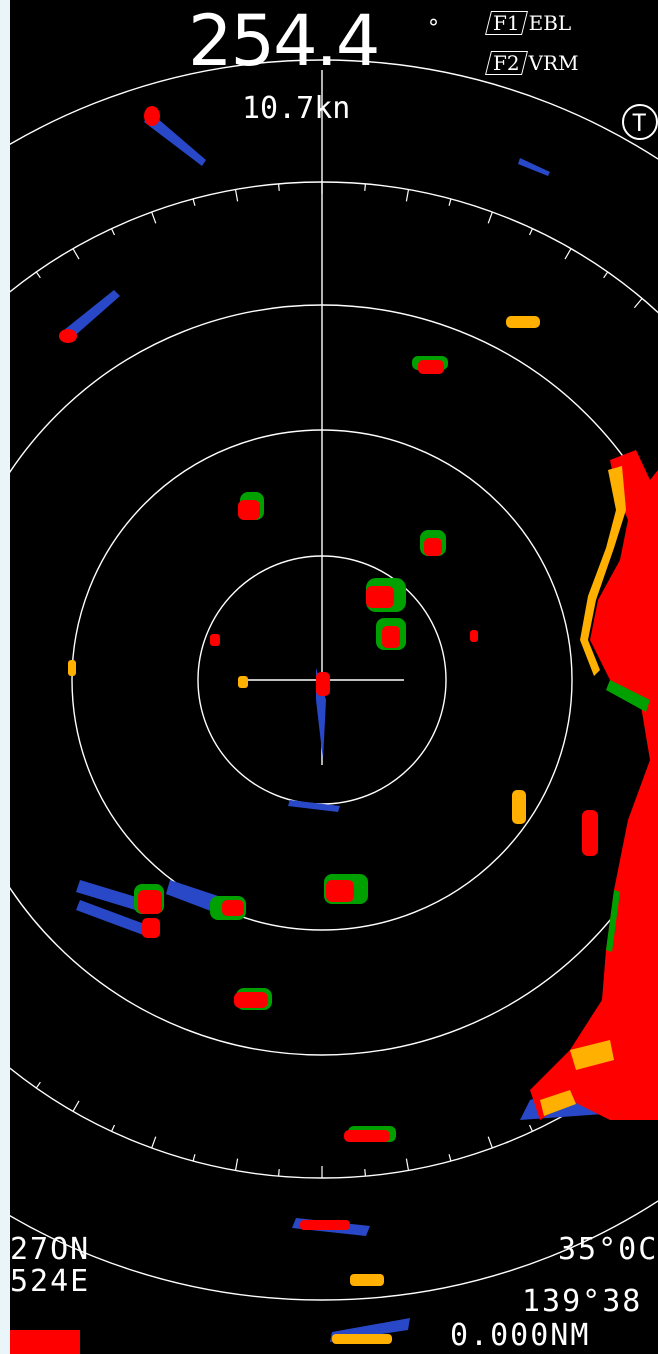  What do you see at coordinates (582, 1301) in the screenshot?
I see `longitude-right: 139°38` at bounding box center [582, 1301].